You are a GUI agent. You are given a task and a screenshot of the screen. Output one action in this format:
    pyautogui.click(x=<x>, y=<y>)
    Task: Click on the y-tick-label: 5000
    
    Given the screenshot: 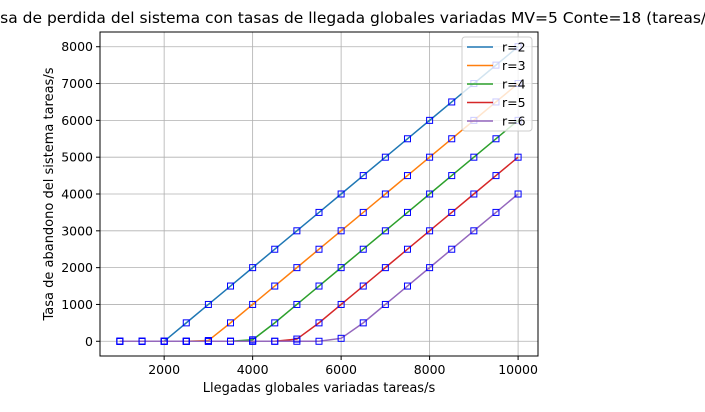 What is the action you would take?
    pyautogui.click(x=77, y=157)
    